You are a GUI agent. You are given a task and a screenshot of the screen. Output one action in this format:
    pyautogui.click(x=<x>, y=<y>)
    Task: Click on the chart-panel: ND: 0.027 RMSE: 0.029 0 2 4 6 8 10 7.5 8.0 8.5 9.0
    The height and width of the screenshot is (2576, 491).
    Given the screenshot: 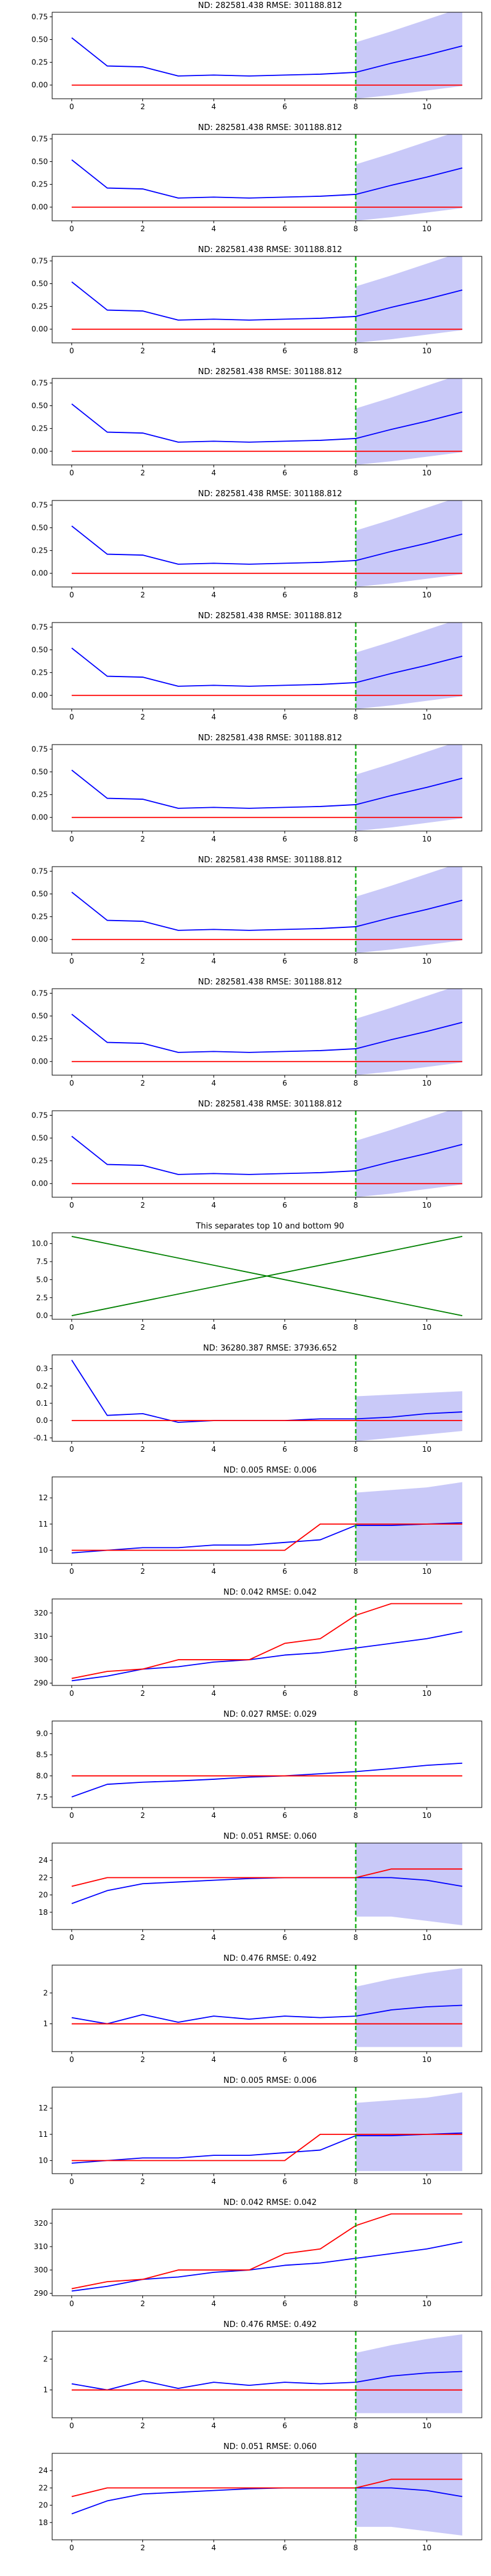 What is the action you would take?
    pyautogui.click(x=245, y=1770)
    